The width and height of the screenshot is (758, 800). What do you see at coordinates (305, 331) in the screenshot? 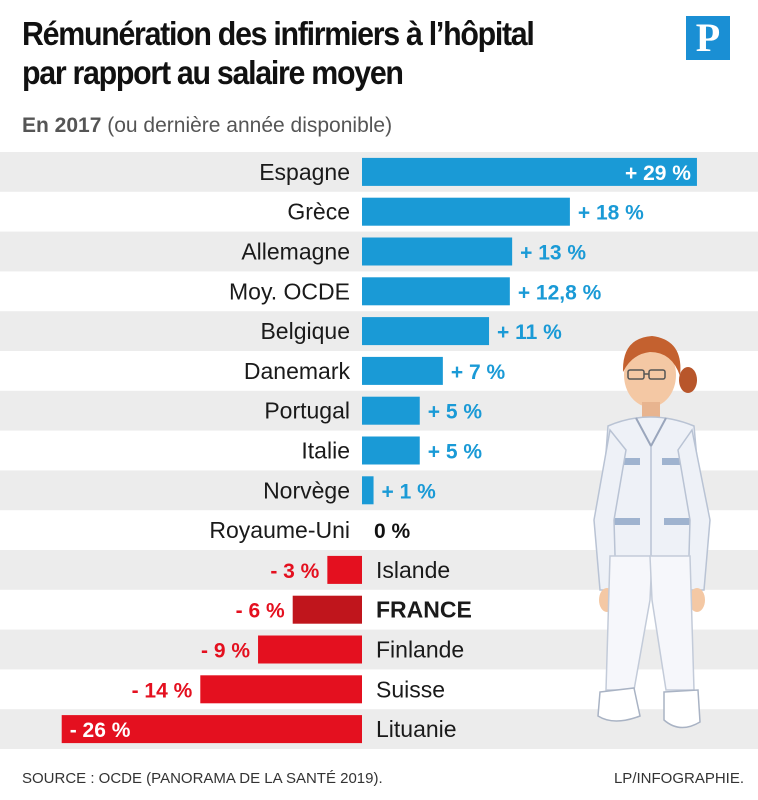
I see `category-label-belgique: Belgique` at bounding box center [305, 331].